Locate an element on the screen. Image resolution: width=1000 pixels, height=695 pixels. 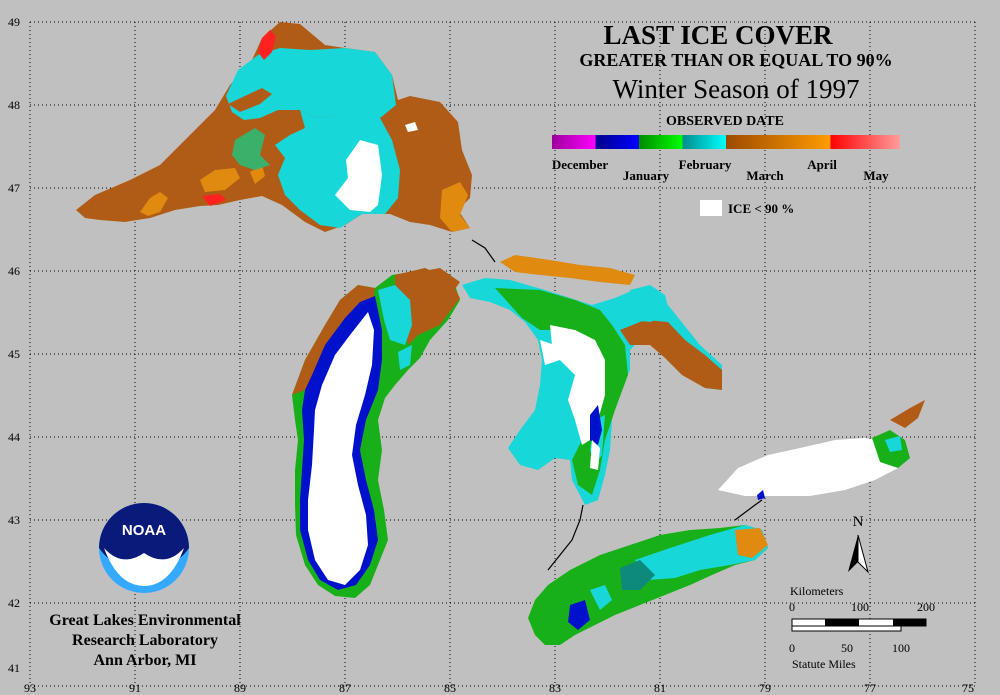
lake-ontario is located at coordinates (821, 450).